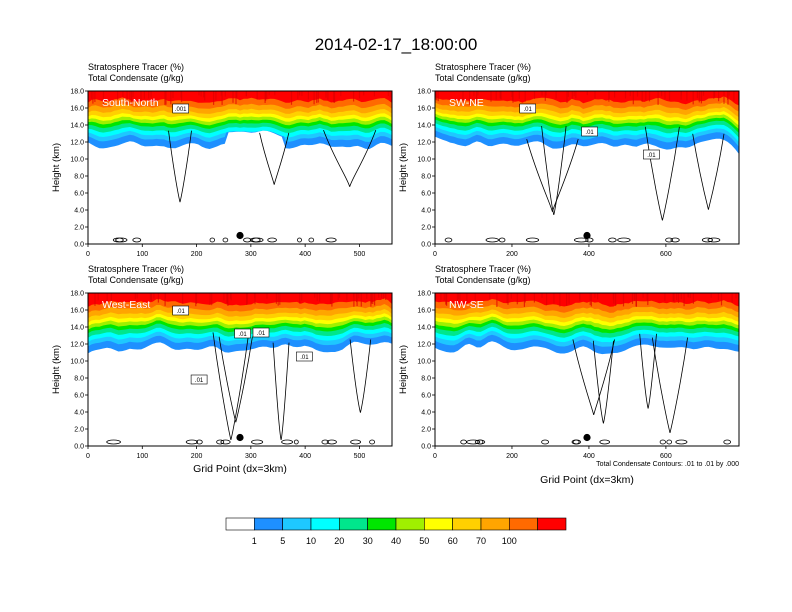 Image resolution: width=792 pixels, height=612 pixels. I want to click on colorbar-swatch, so click(495, 524).